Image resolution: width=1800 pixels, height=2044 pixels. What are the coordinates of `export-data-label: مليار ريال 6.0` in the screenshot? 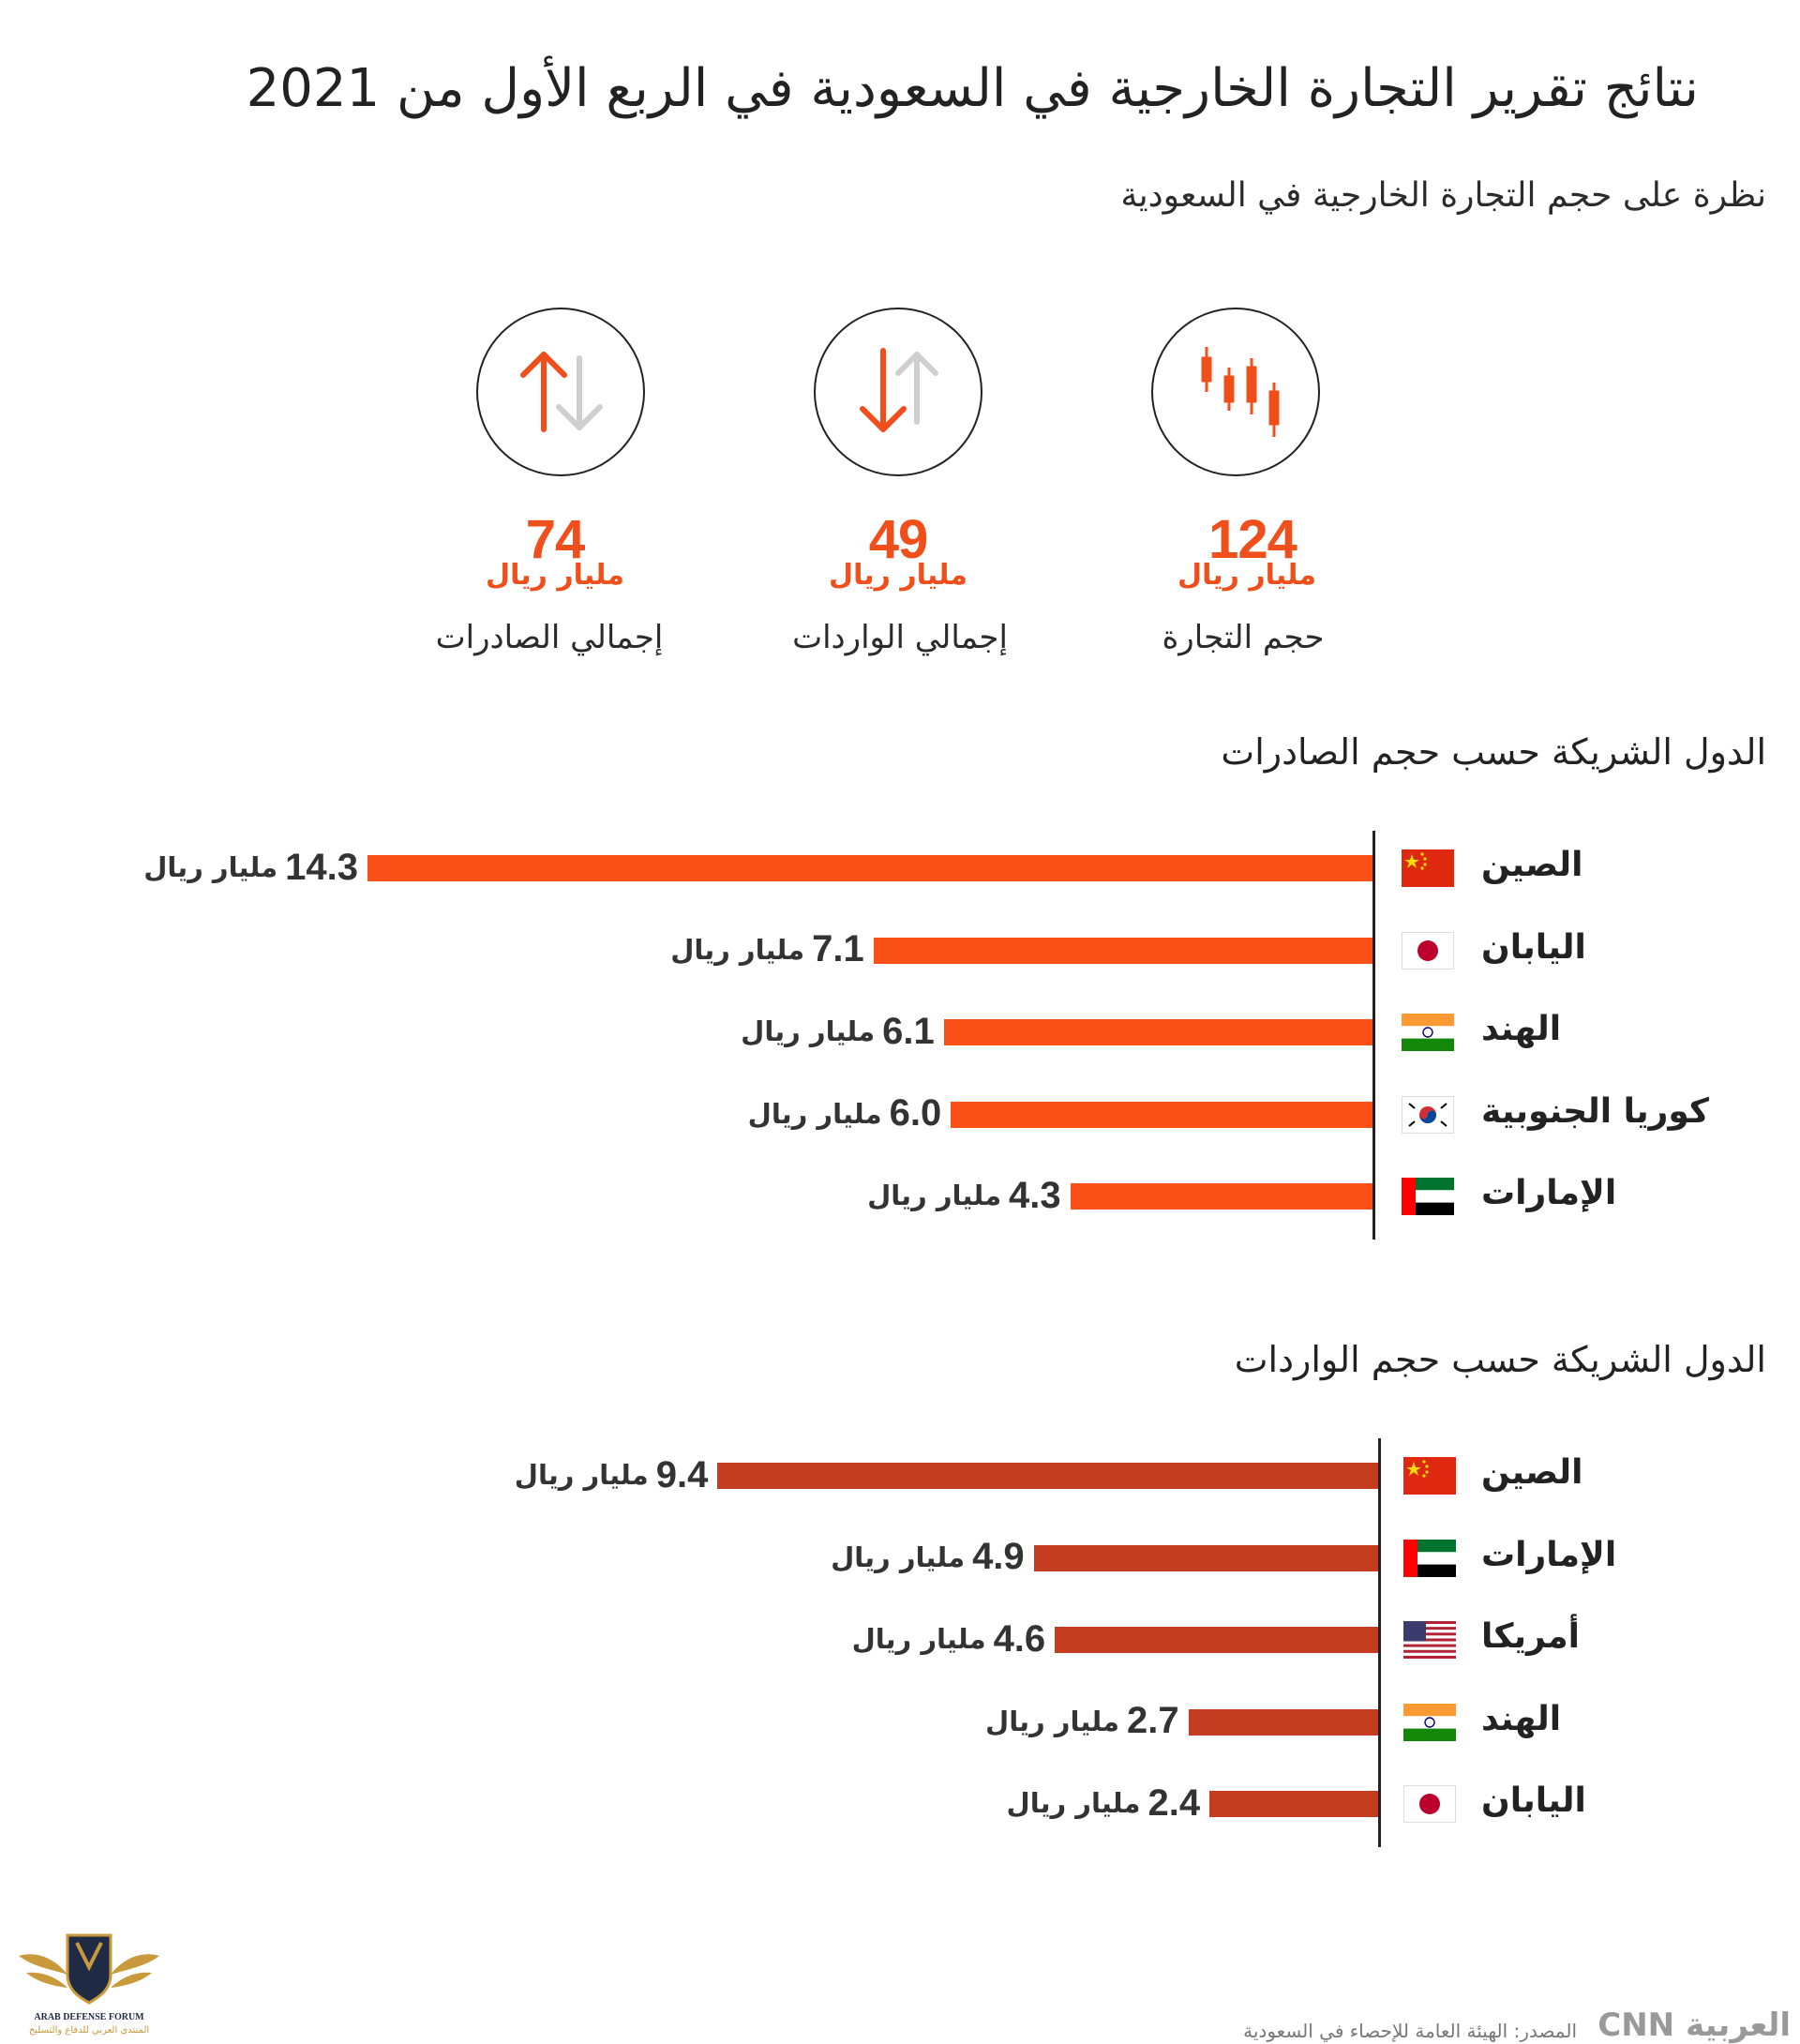 It's located at (845, 1113).